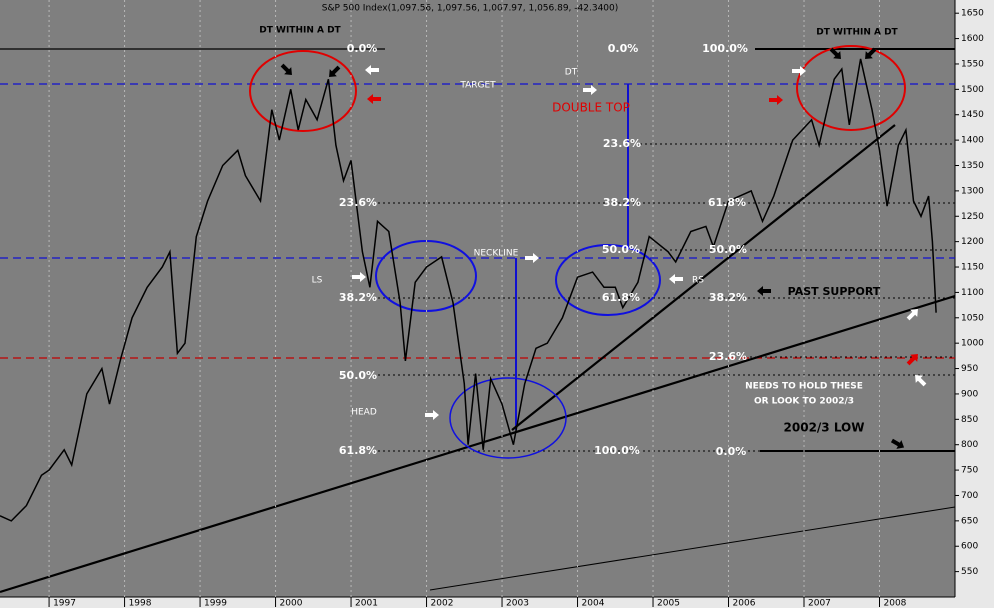 This screenshot has width=994, height=608. What do you see at coordinates (366, 603) in the screenshot?
I see `x-tick-label: 2001` at bounding box center [366, 603].